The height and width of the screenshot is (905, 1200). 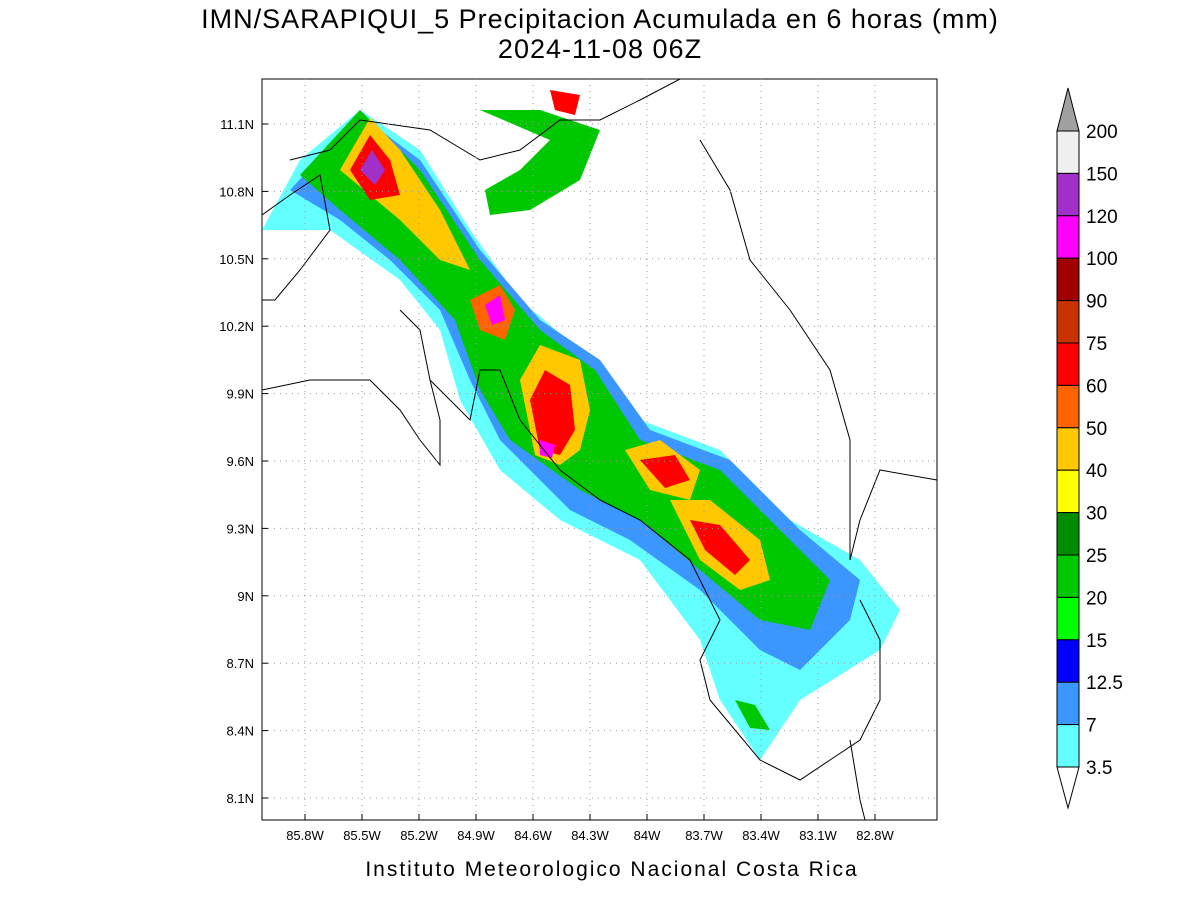 What do you see at coordinates (1068, 788) in the screenshot?
I see `legend-bottom-arrow` at bounding box center [1068, 788].